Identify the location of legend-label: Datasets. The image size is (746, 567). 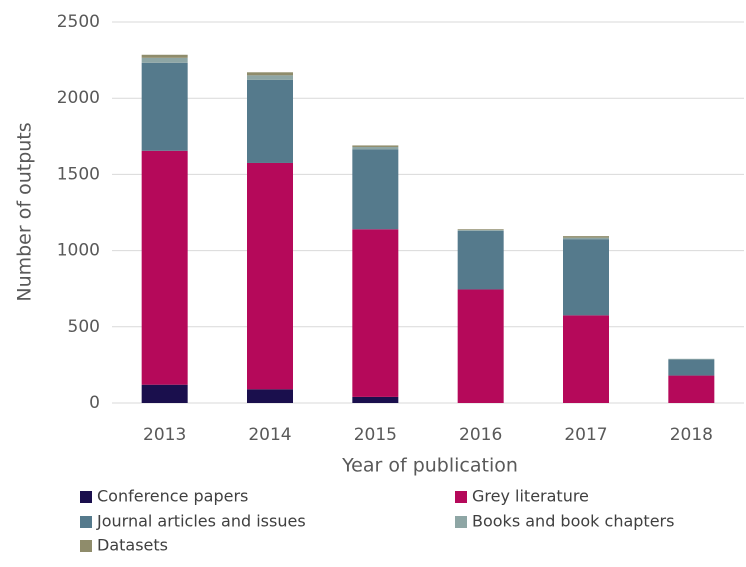
(132, 545).